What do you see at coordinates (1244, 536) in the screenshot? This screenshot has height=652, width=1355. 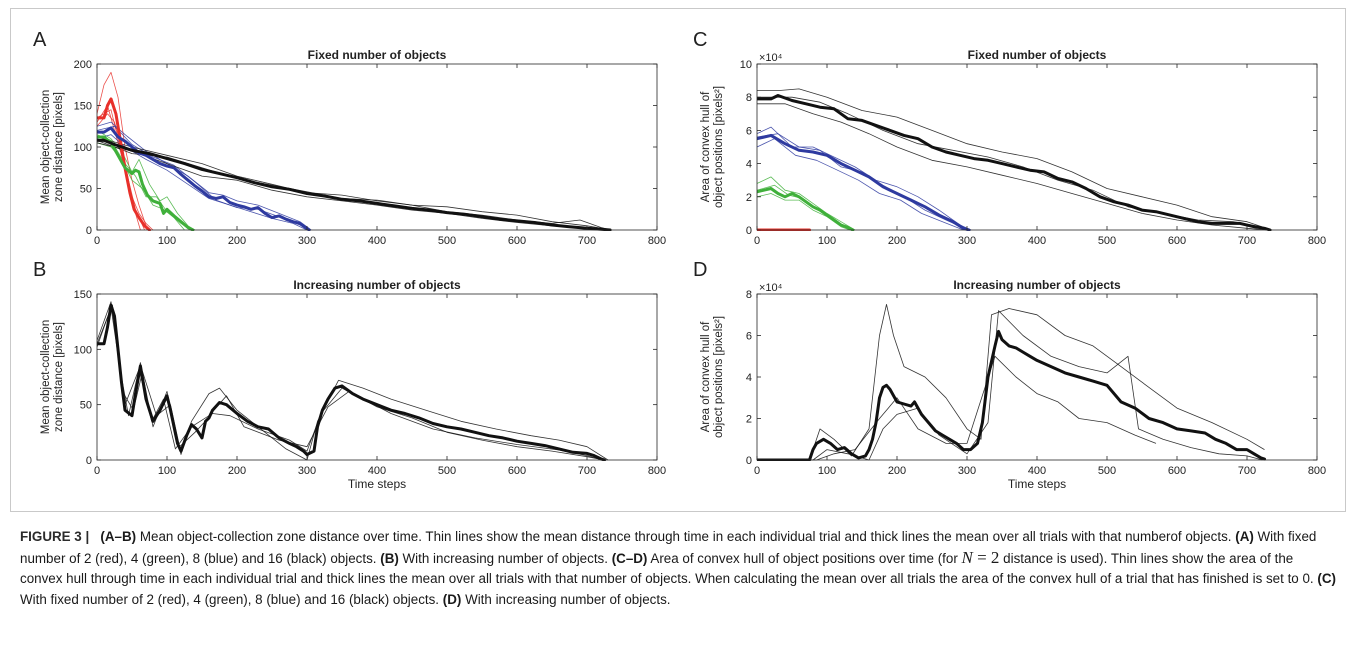 I see `caption-ref-A: (A)` at bounding box center [1244, 536].